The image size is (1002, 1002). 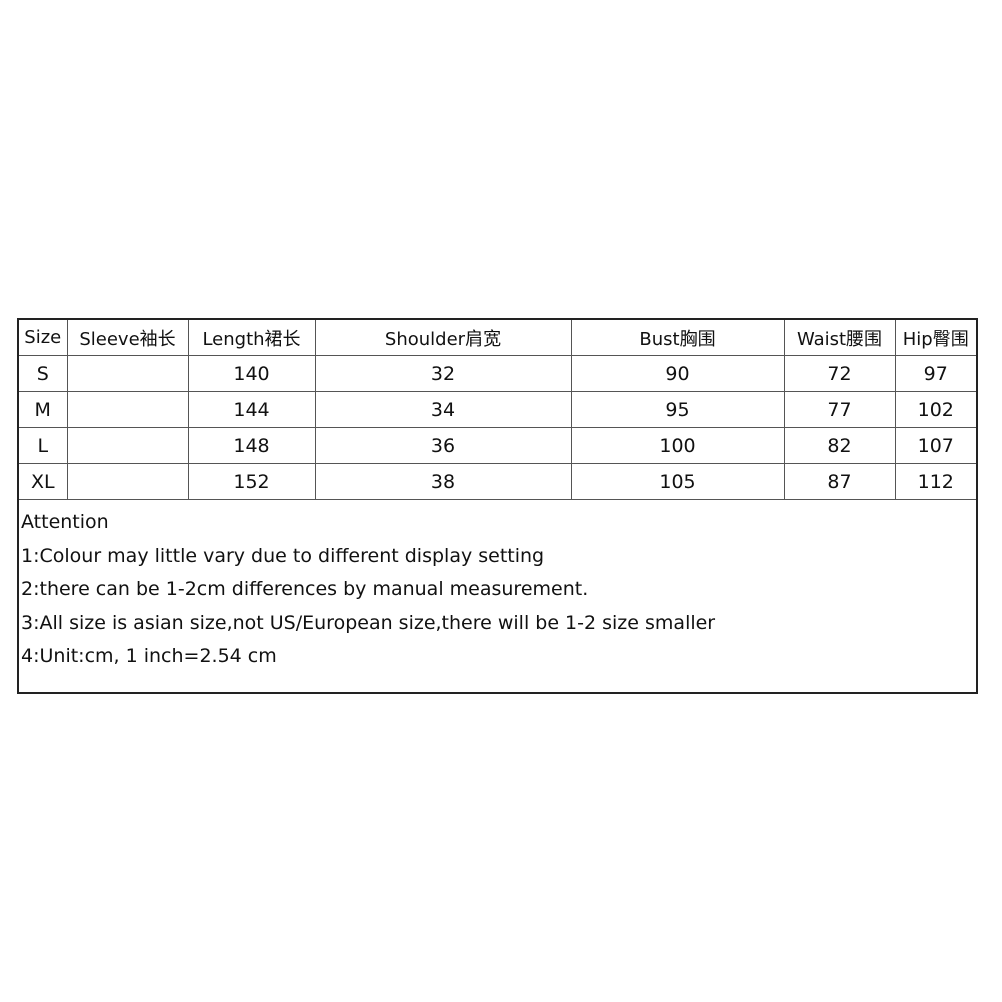 What do you see at coordinates (677, 373) in the screenshot?
I see `cell-bust: 90` at bounding box center [677, 373].